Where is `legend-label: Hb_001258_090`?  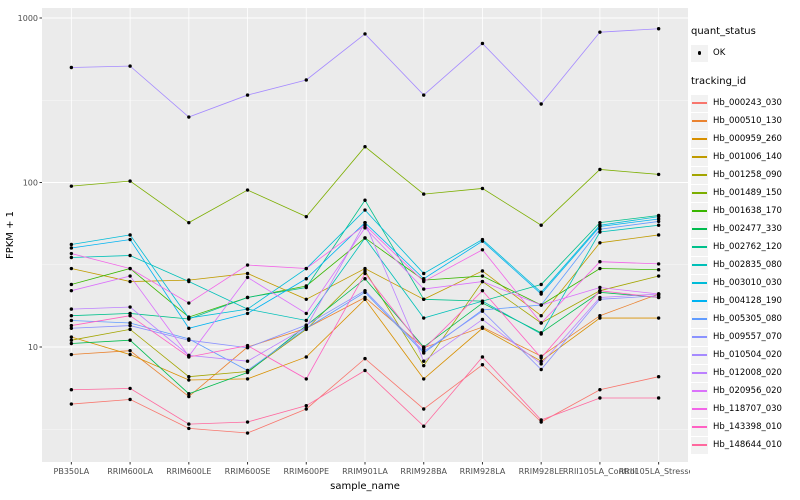 legend-label: Hb_001258_090 is located at coordinates (747, 175).